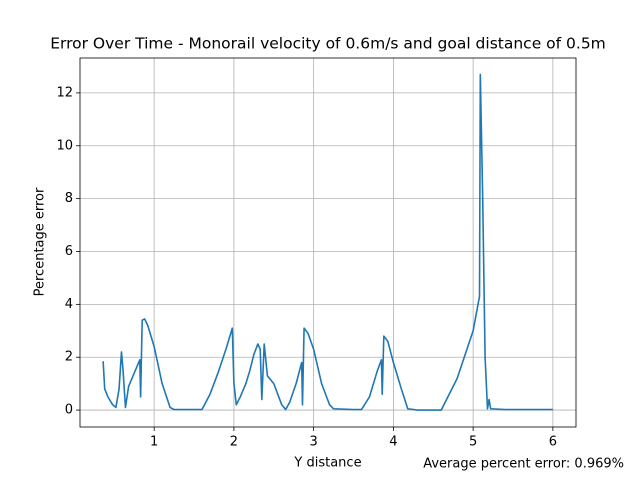 This screenshot has height=480, width=640. What do you see at coordinates (69, 251) in the screenshot?
I see `y-tick-label: 6` at bounding box center [69, 251].